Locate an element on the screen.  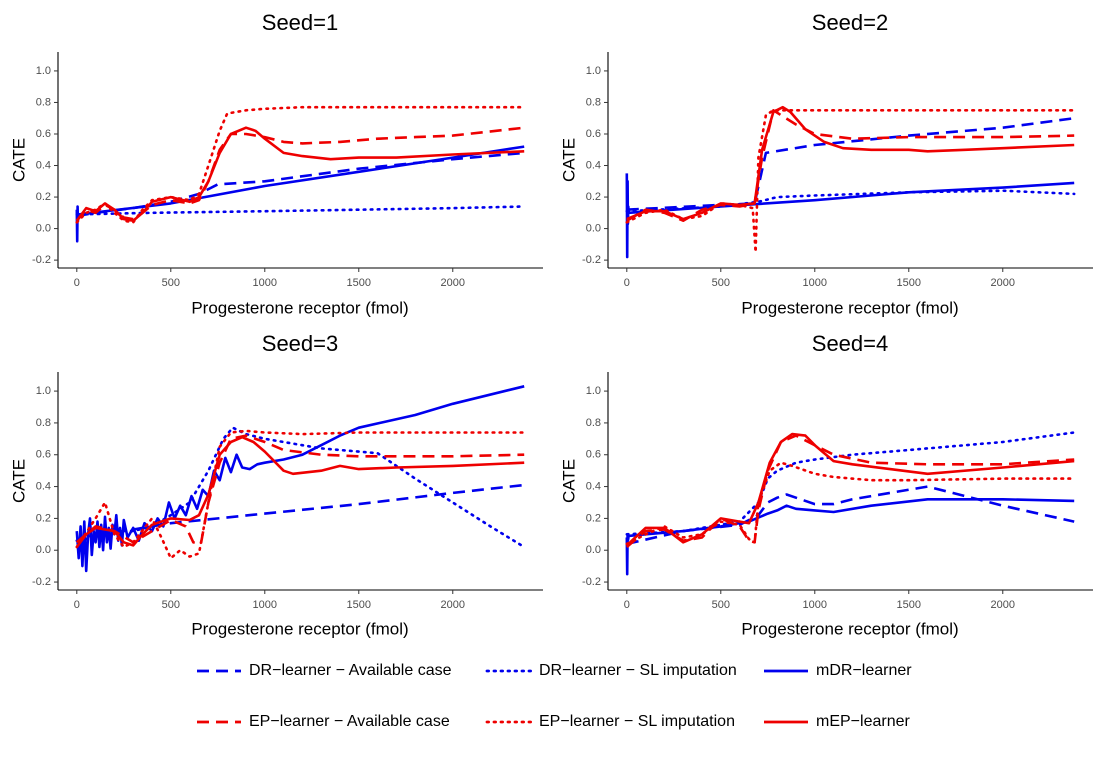
legend-item-ep-available: EP−learner − Available case is located at coordinates (323, 721).